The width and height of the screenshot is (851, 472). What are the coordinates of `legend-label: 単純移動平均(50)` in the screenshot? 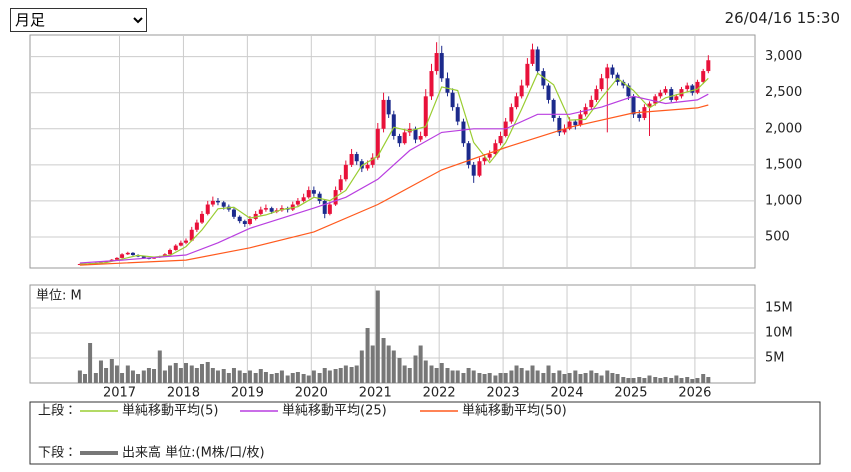 It's located at (514, 411).